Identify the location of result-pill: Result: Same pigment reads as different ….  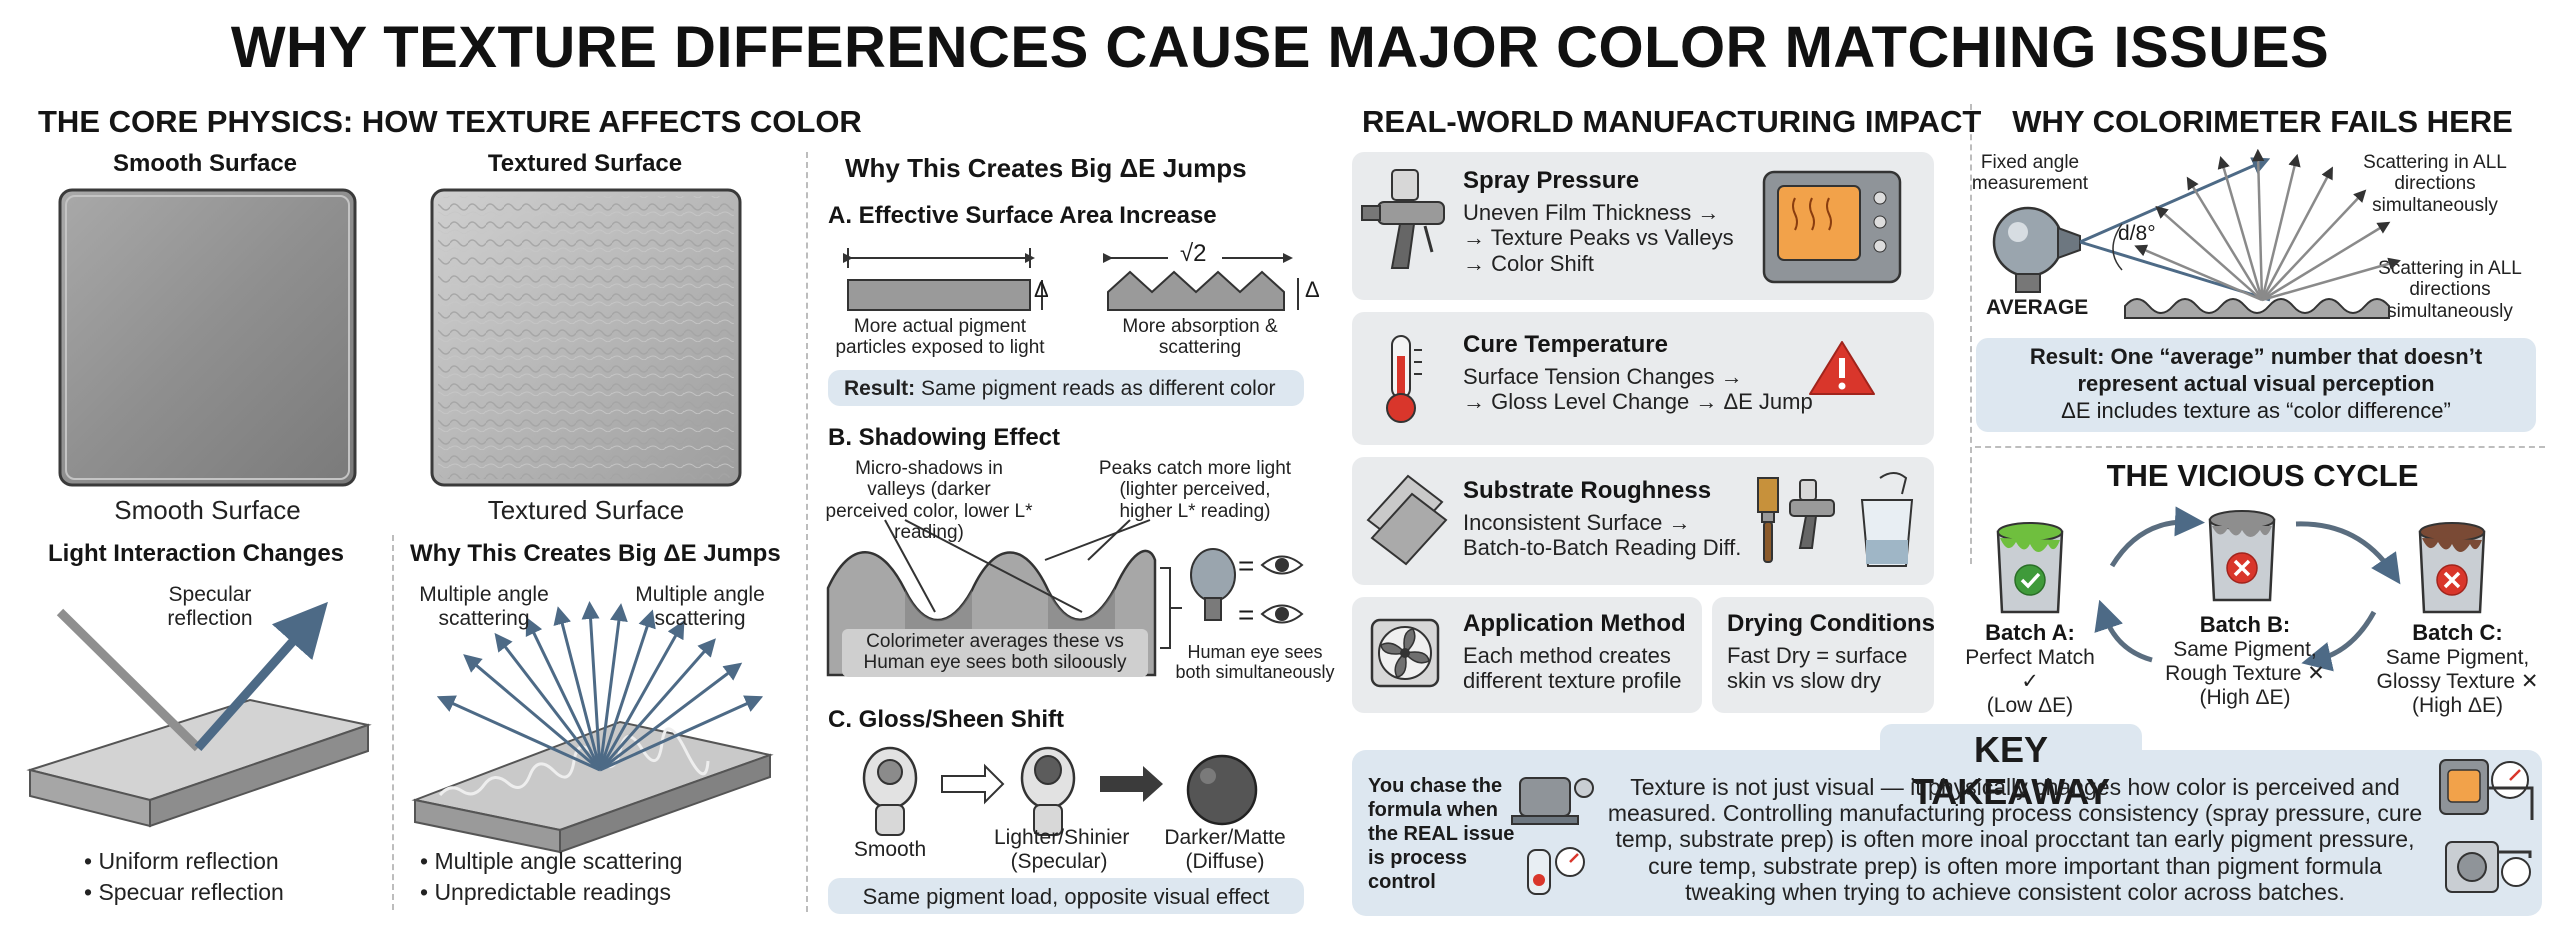
(1066, 388).